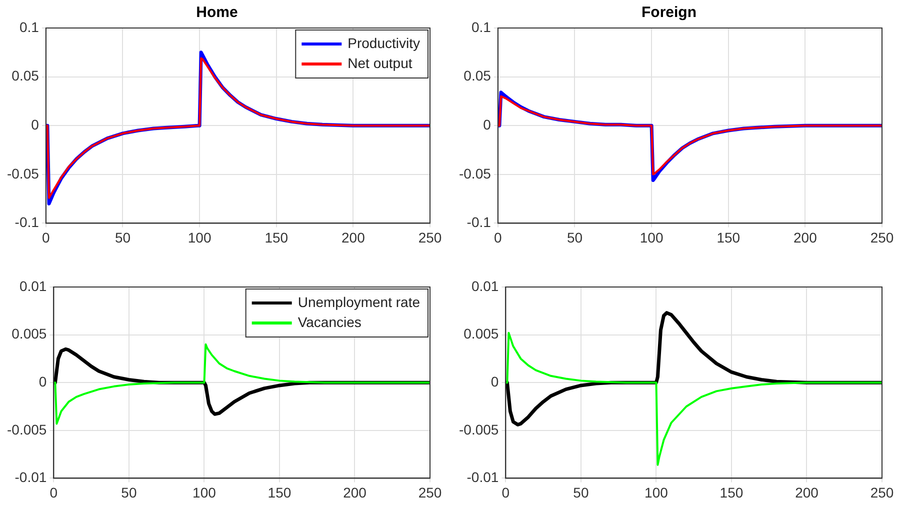 This screenshot has width=904, height=509. What do you see at coordinates (384, 42) in the screenshot?
I see `legend-label: Productivity` at bounding box center [384, 42].